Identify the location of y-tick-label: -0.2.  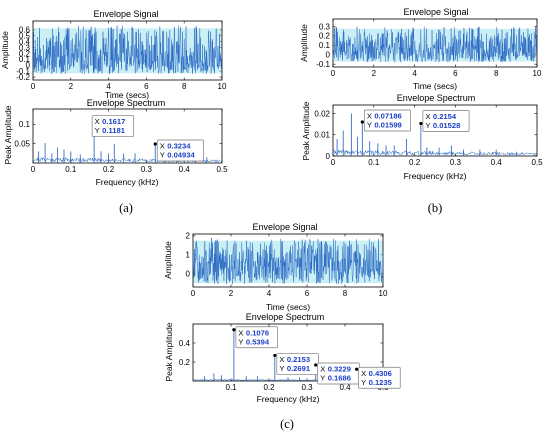
(23, 77).